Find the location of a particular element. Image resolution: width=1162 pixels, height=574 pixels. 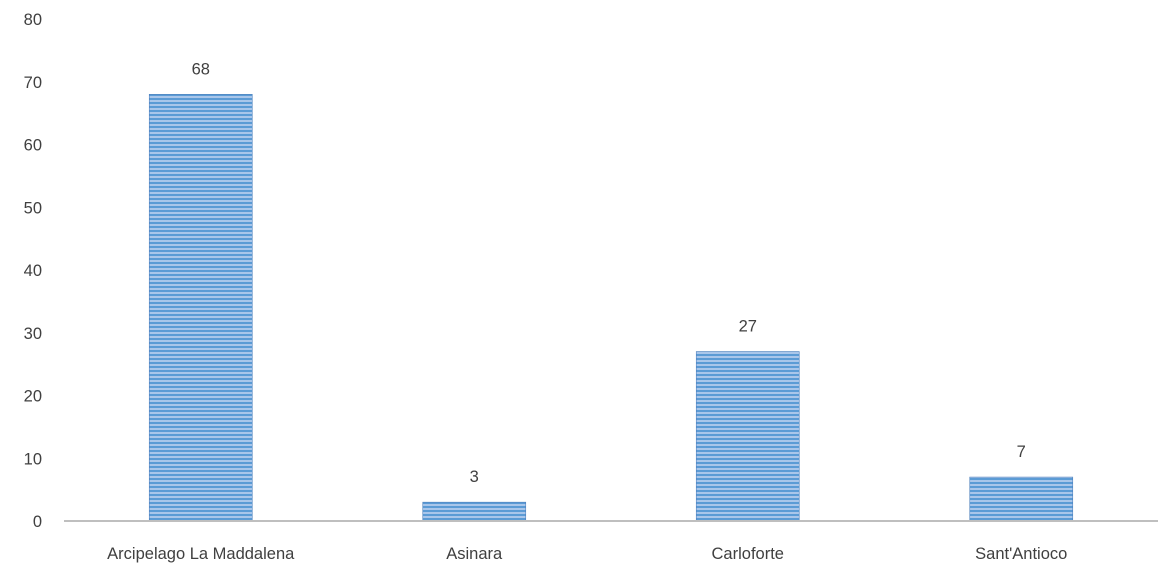

data-label: 68 is located at coordinates (201, 69).